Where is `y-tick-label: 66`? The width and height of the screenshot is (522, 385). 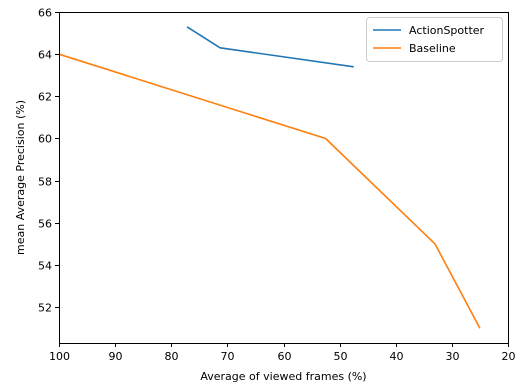
y-tick-label: 66 is located at coordinates (45, 13).